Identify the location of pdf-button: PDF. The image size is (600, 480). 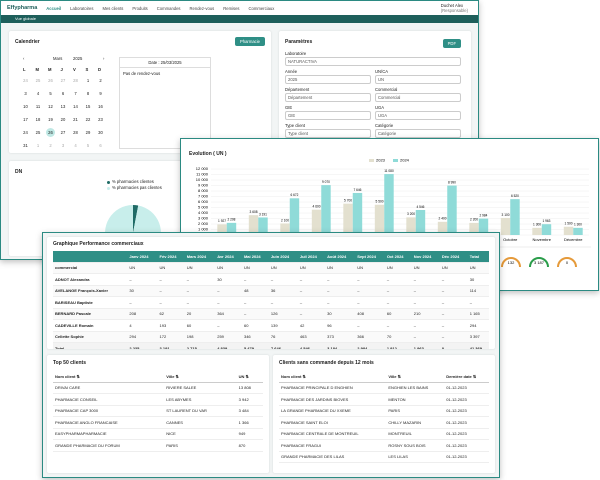
(451, 43).